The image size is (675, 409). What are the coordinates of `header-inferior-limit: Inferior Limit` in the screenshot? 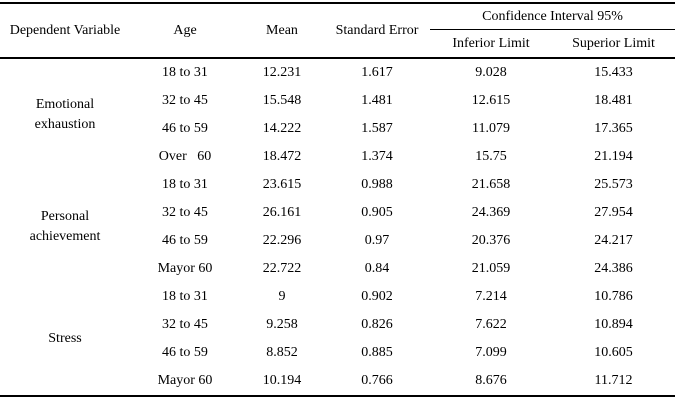 It's located at (491, 43).